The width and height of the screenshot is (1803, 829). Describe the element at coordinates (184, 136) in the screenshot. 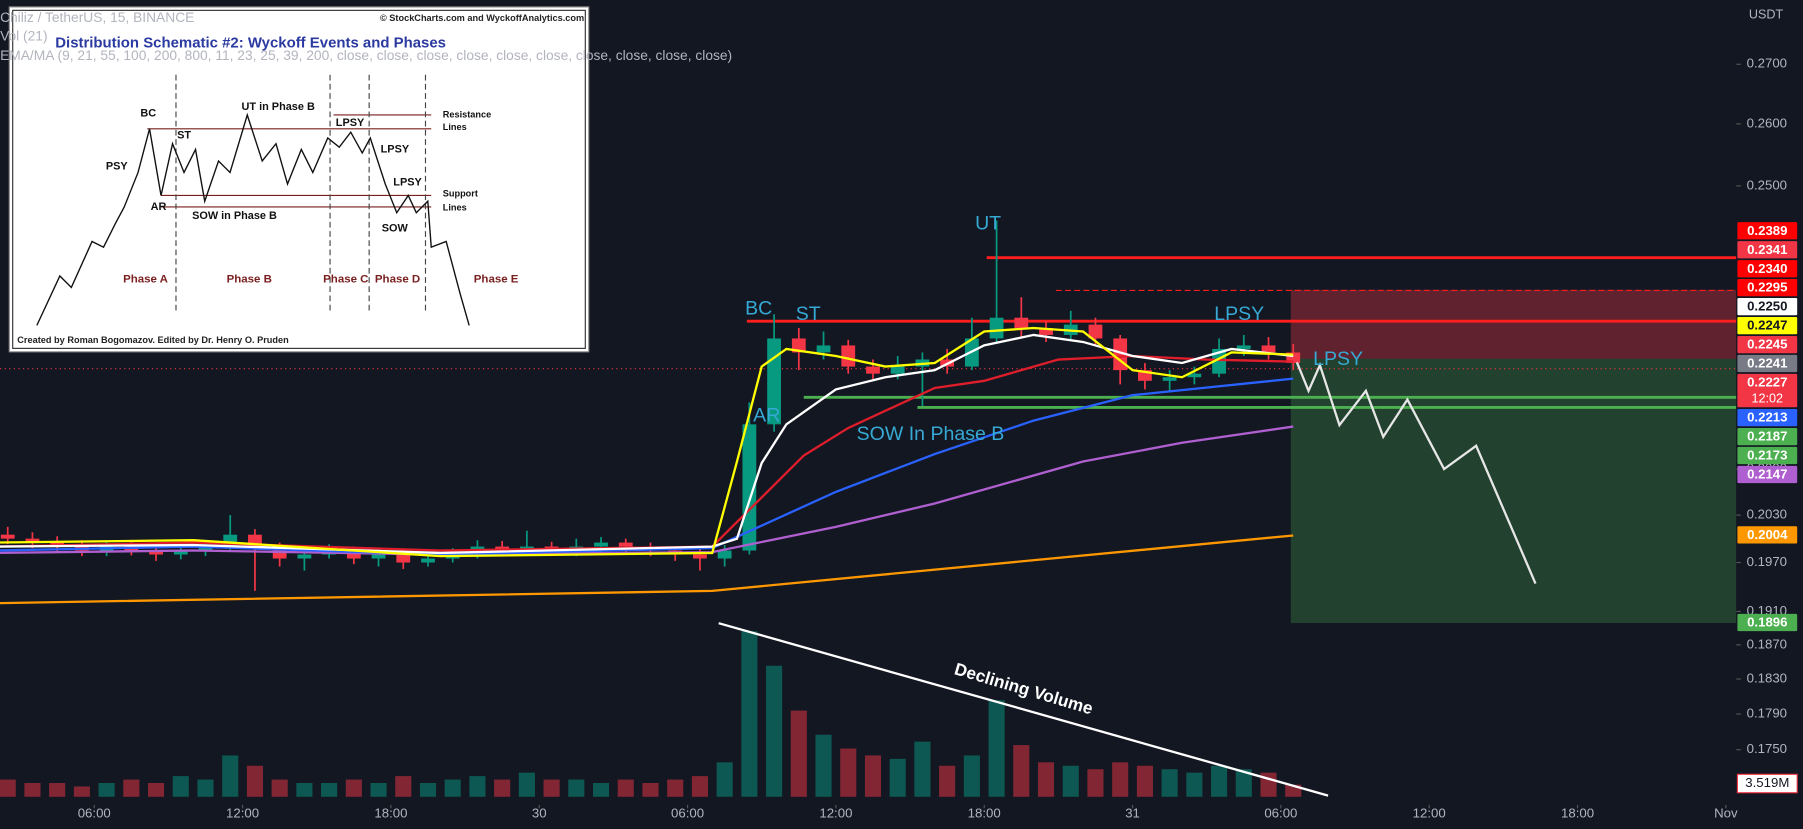

I see `inset-label: ST` at that location.